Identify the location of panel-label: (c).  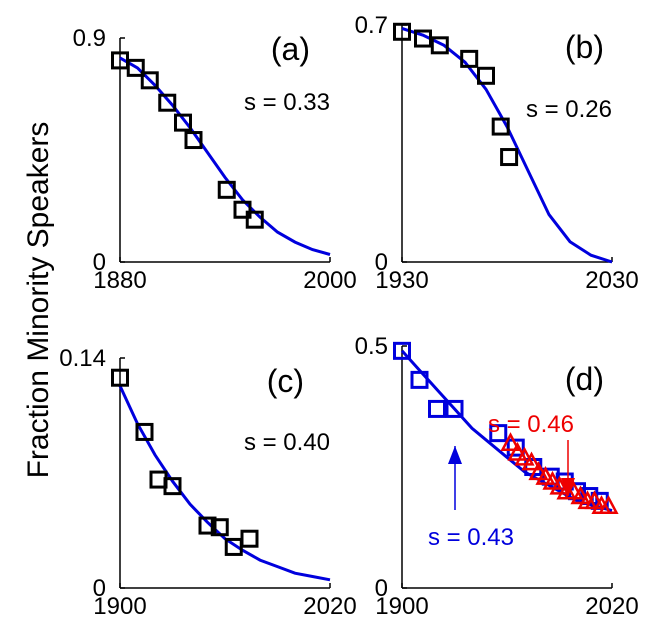
(285, 381).